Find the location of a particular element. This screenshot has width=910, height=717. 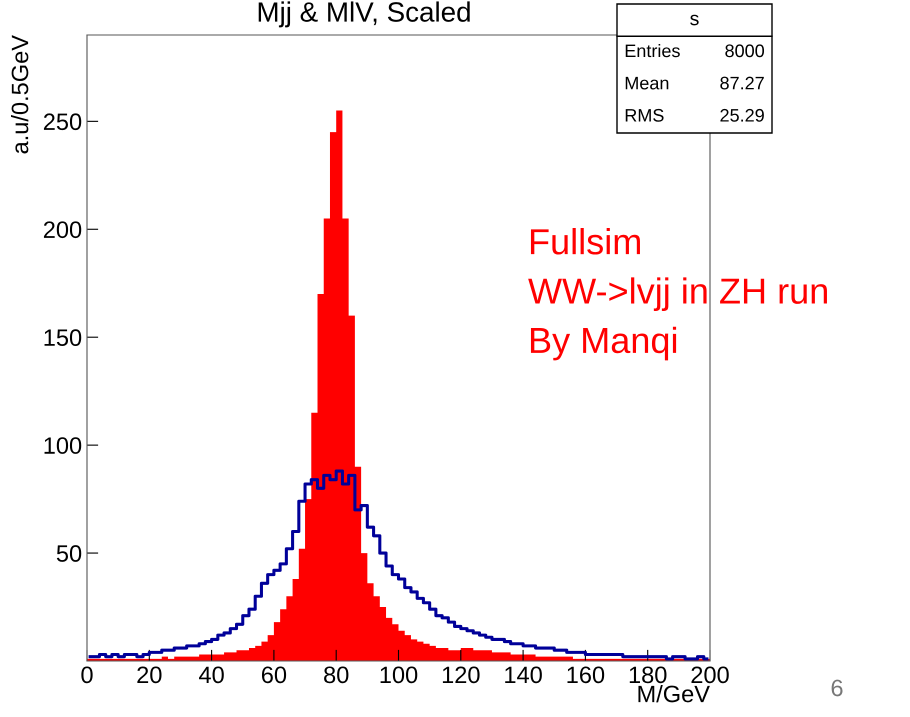

x-tick-label: 160 is located at coordinates (586, 675).